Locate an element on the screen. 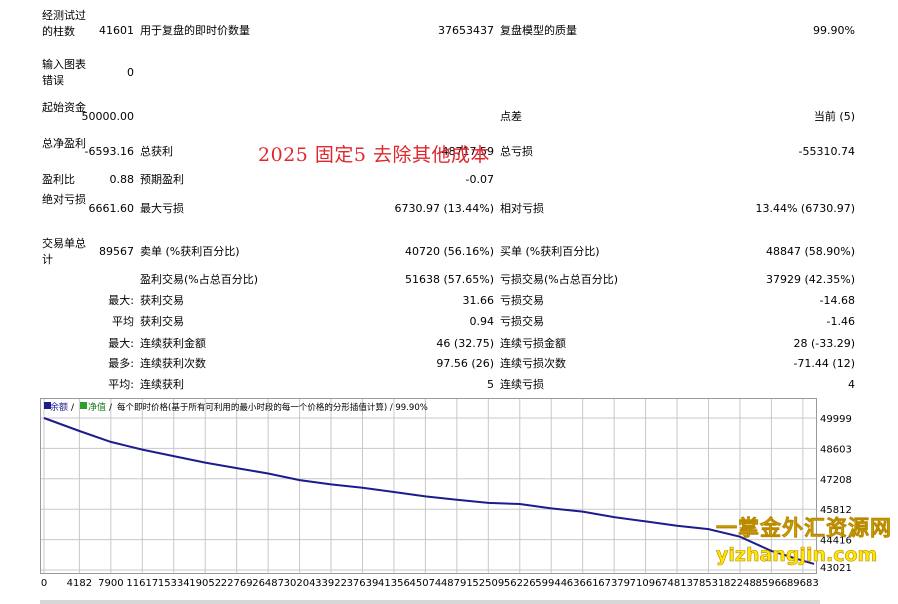 The image size is (898, 604). gross-loss-value: -55310.74 is located at coordinates (826, 151).